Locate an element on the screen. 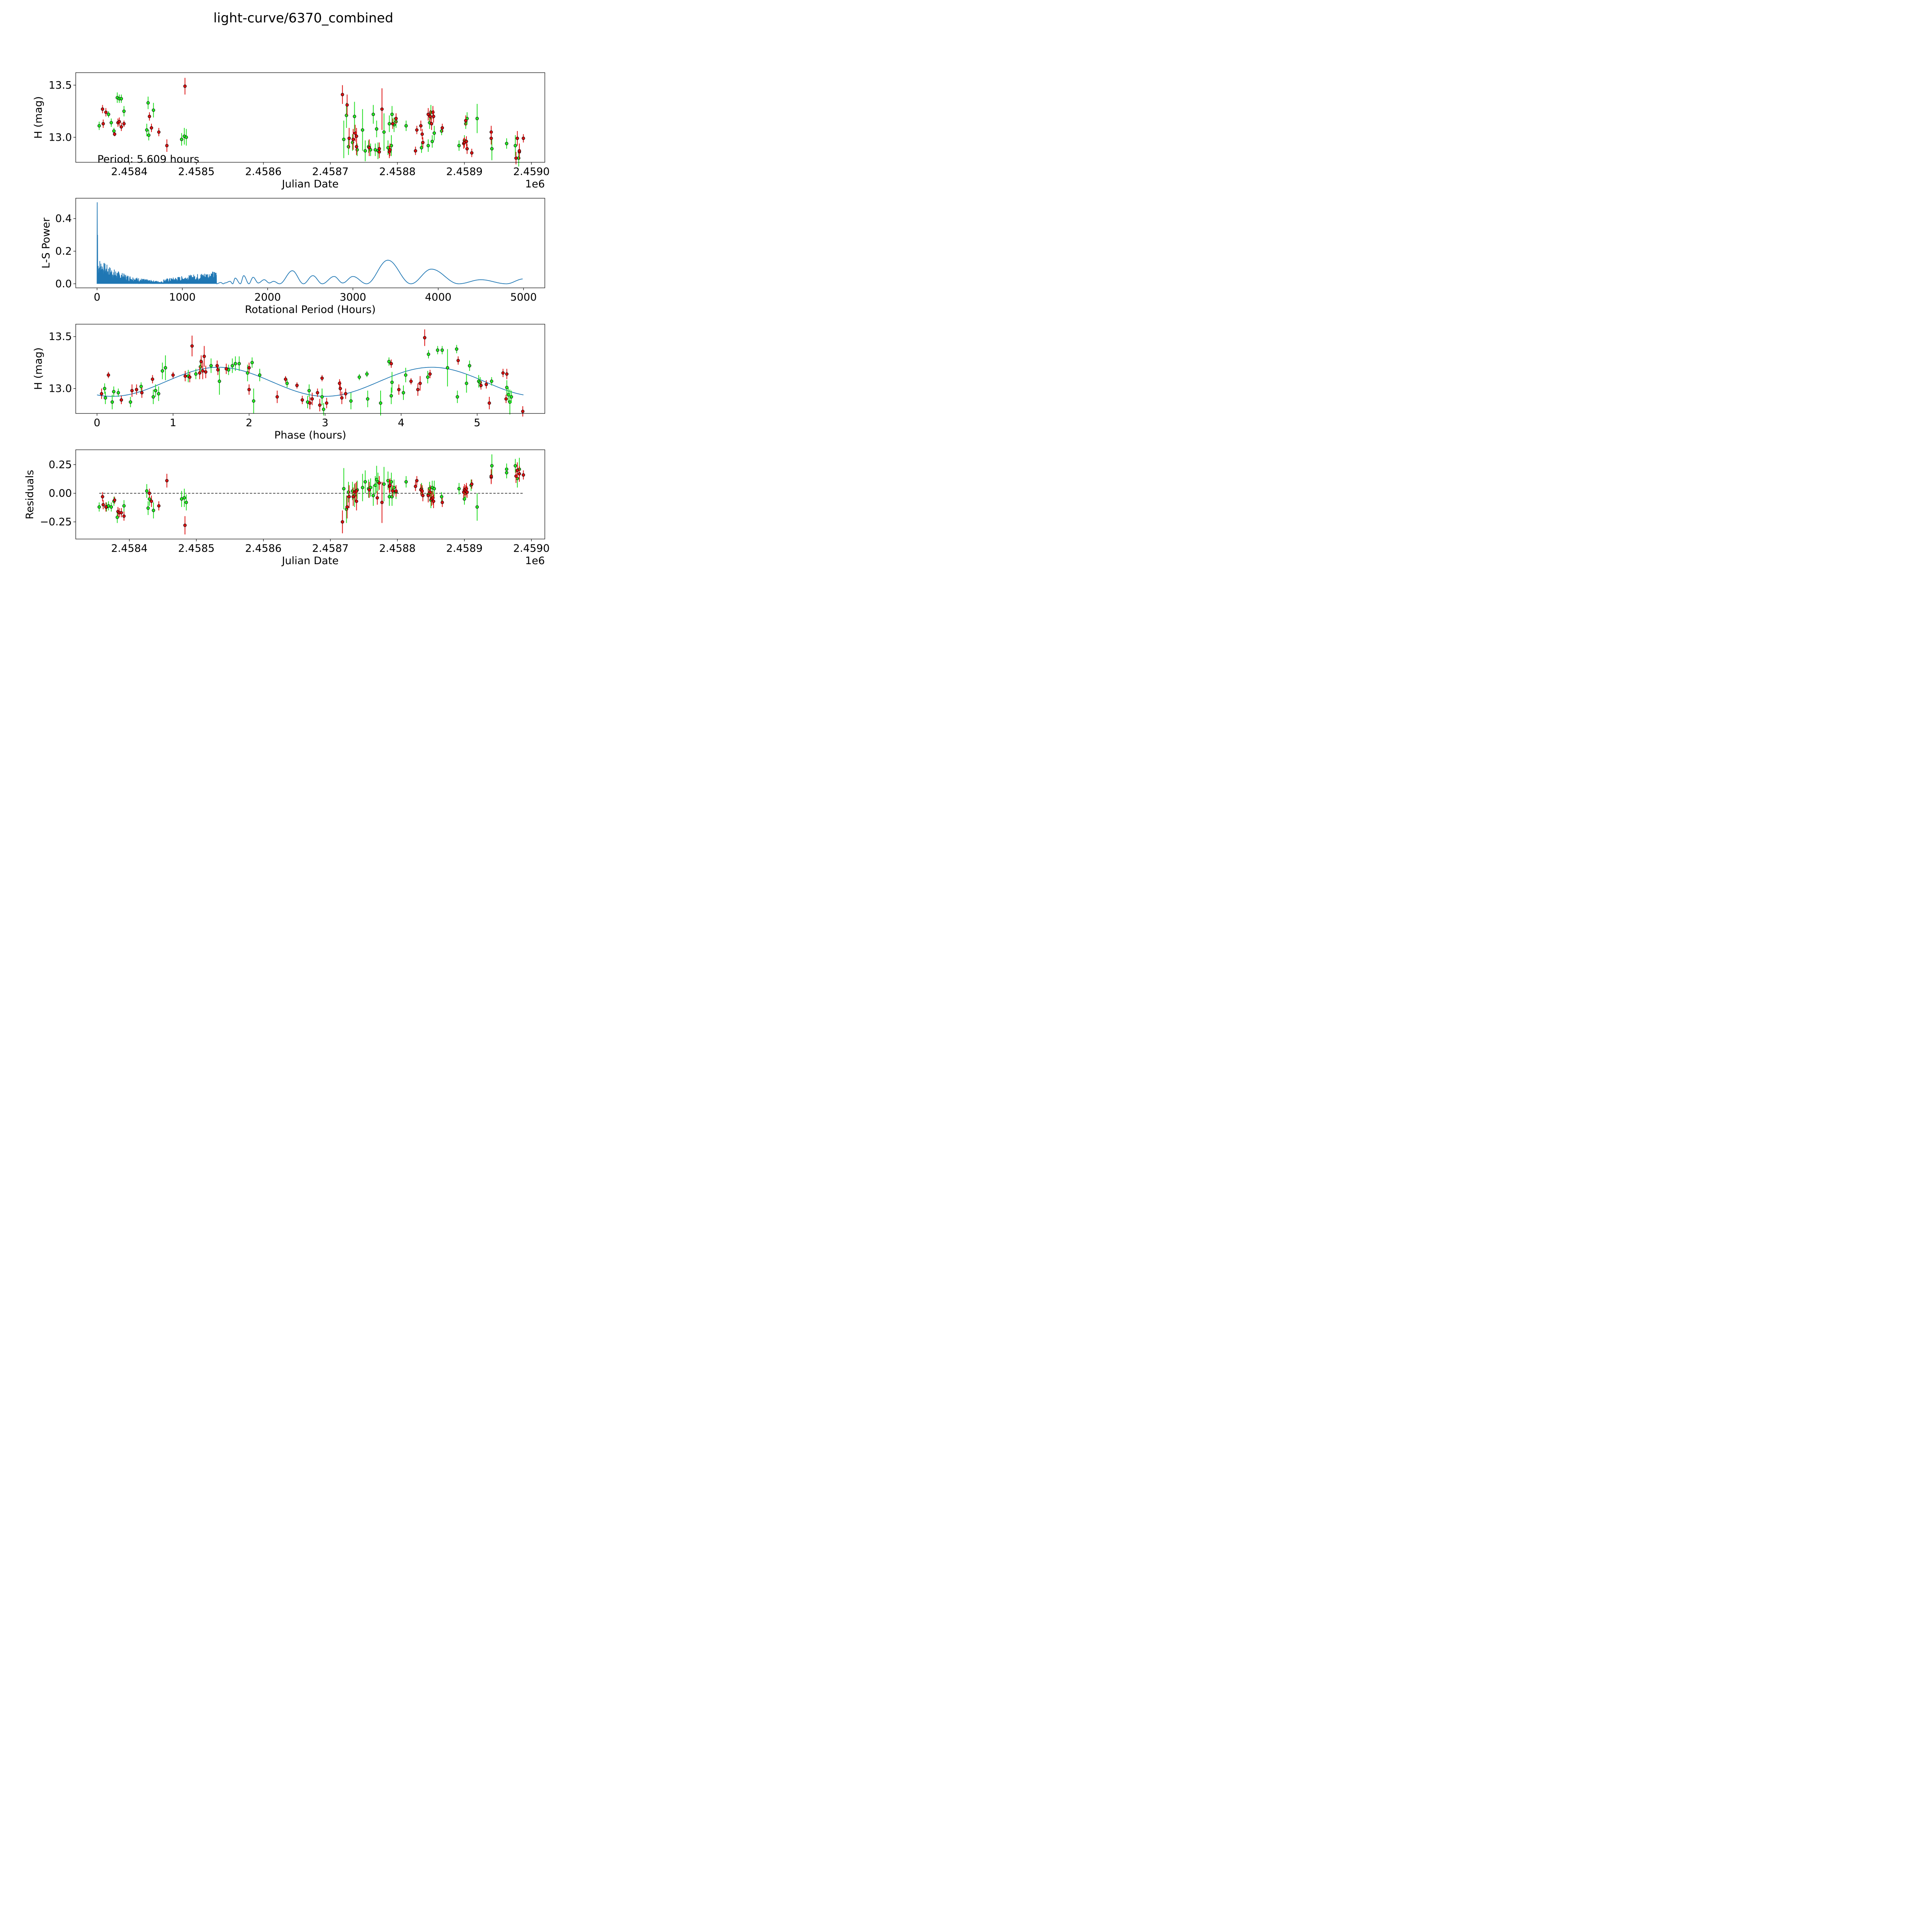 This screenshot has width=1932, height=1932. phase-xlabel: Phase (hours) is located at coordinates (310, 435).